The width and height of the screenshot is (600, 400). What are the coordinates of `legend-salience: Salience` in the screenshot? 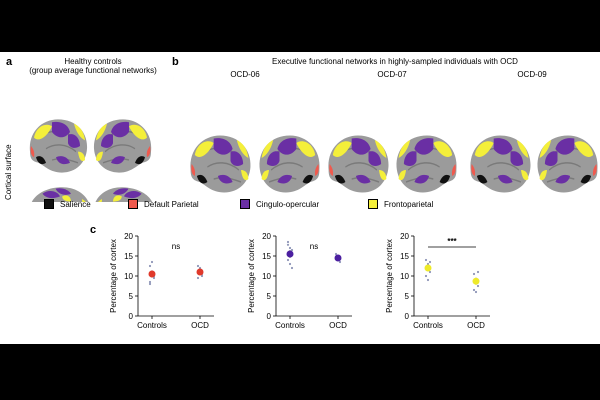 It's located at (67, 204).